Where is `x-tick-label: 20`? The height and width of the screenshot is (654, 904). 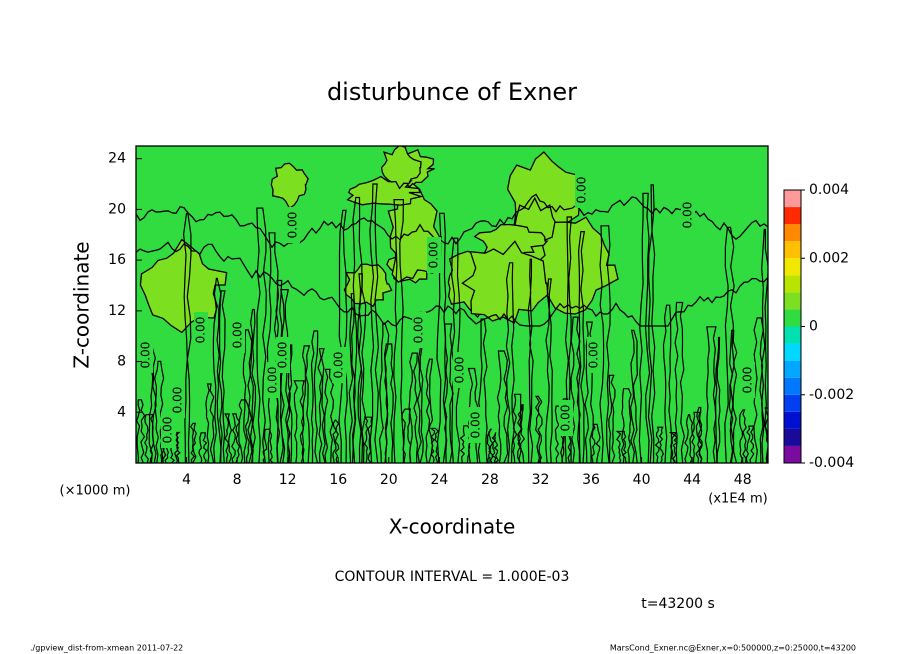 x-tick-label: 20 is located at coordinates (389, 480).